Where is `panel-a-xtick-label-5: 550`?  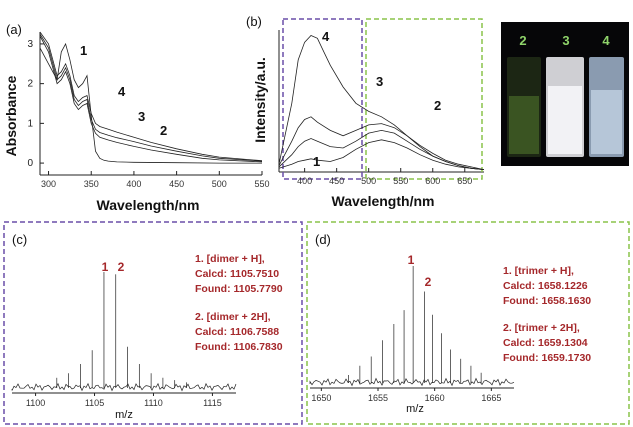 panel-a-xtick-label-5: 550 is located at coordinates (261, 184).